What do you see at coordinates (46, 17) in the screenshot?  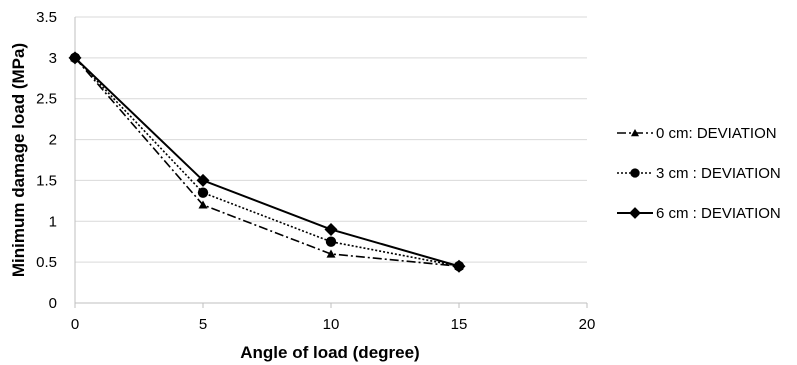 I see `y-tick-label: 3.5` at bounding box center [46, 17].